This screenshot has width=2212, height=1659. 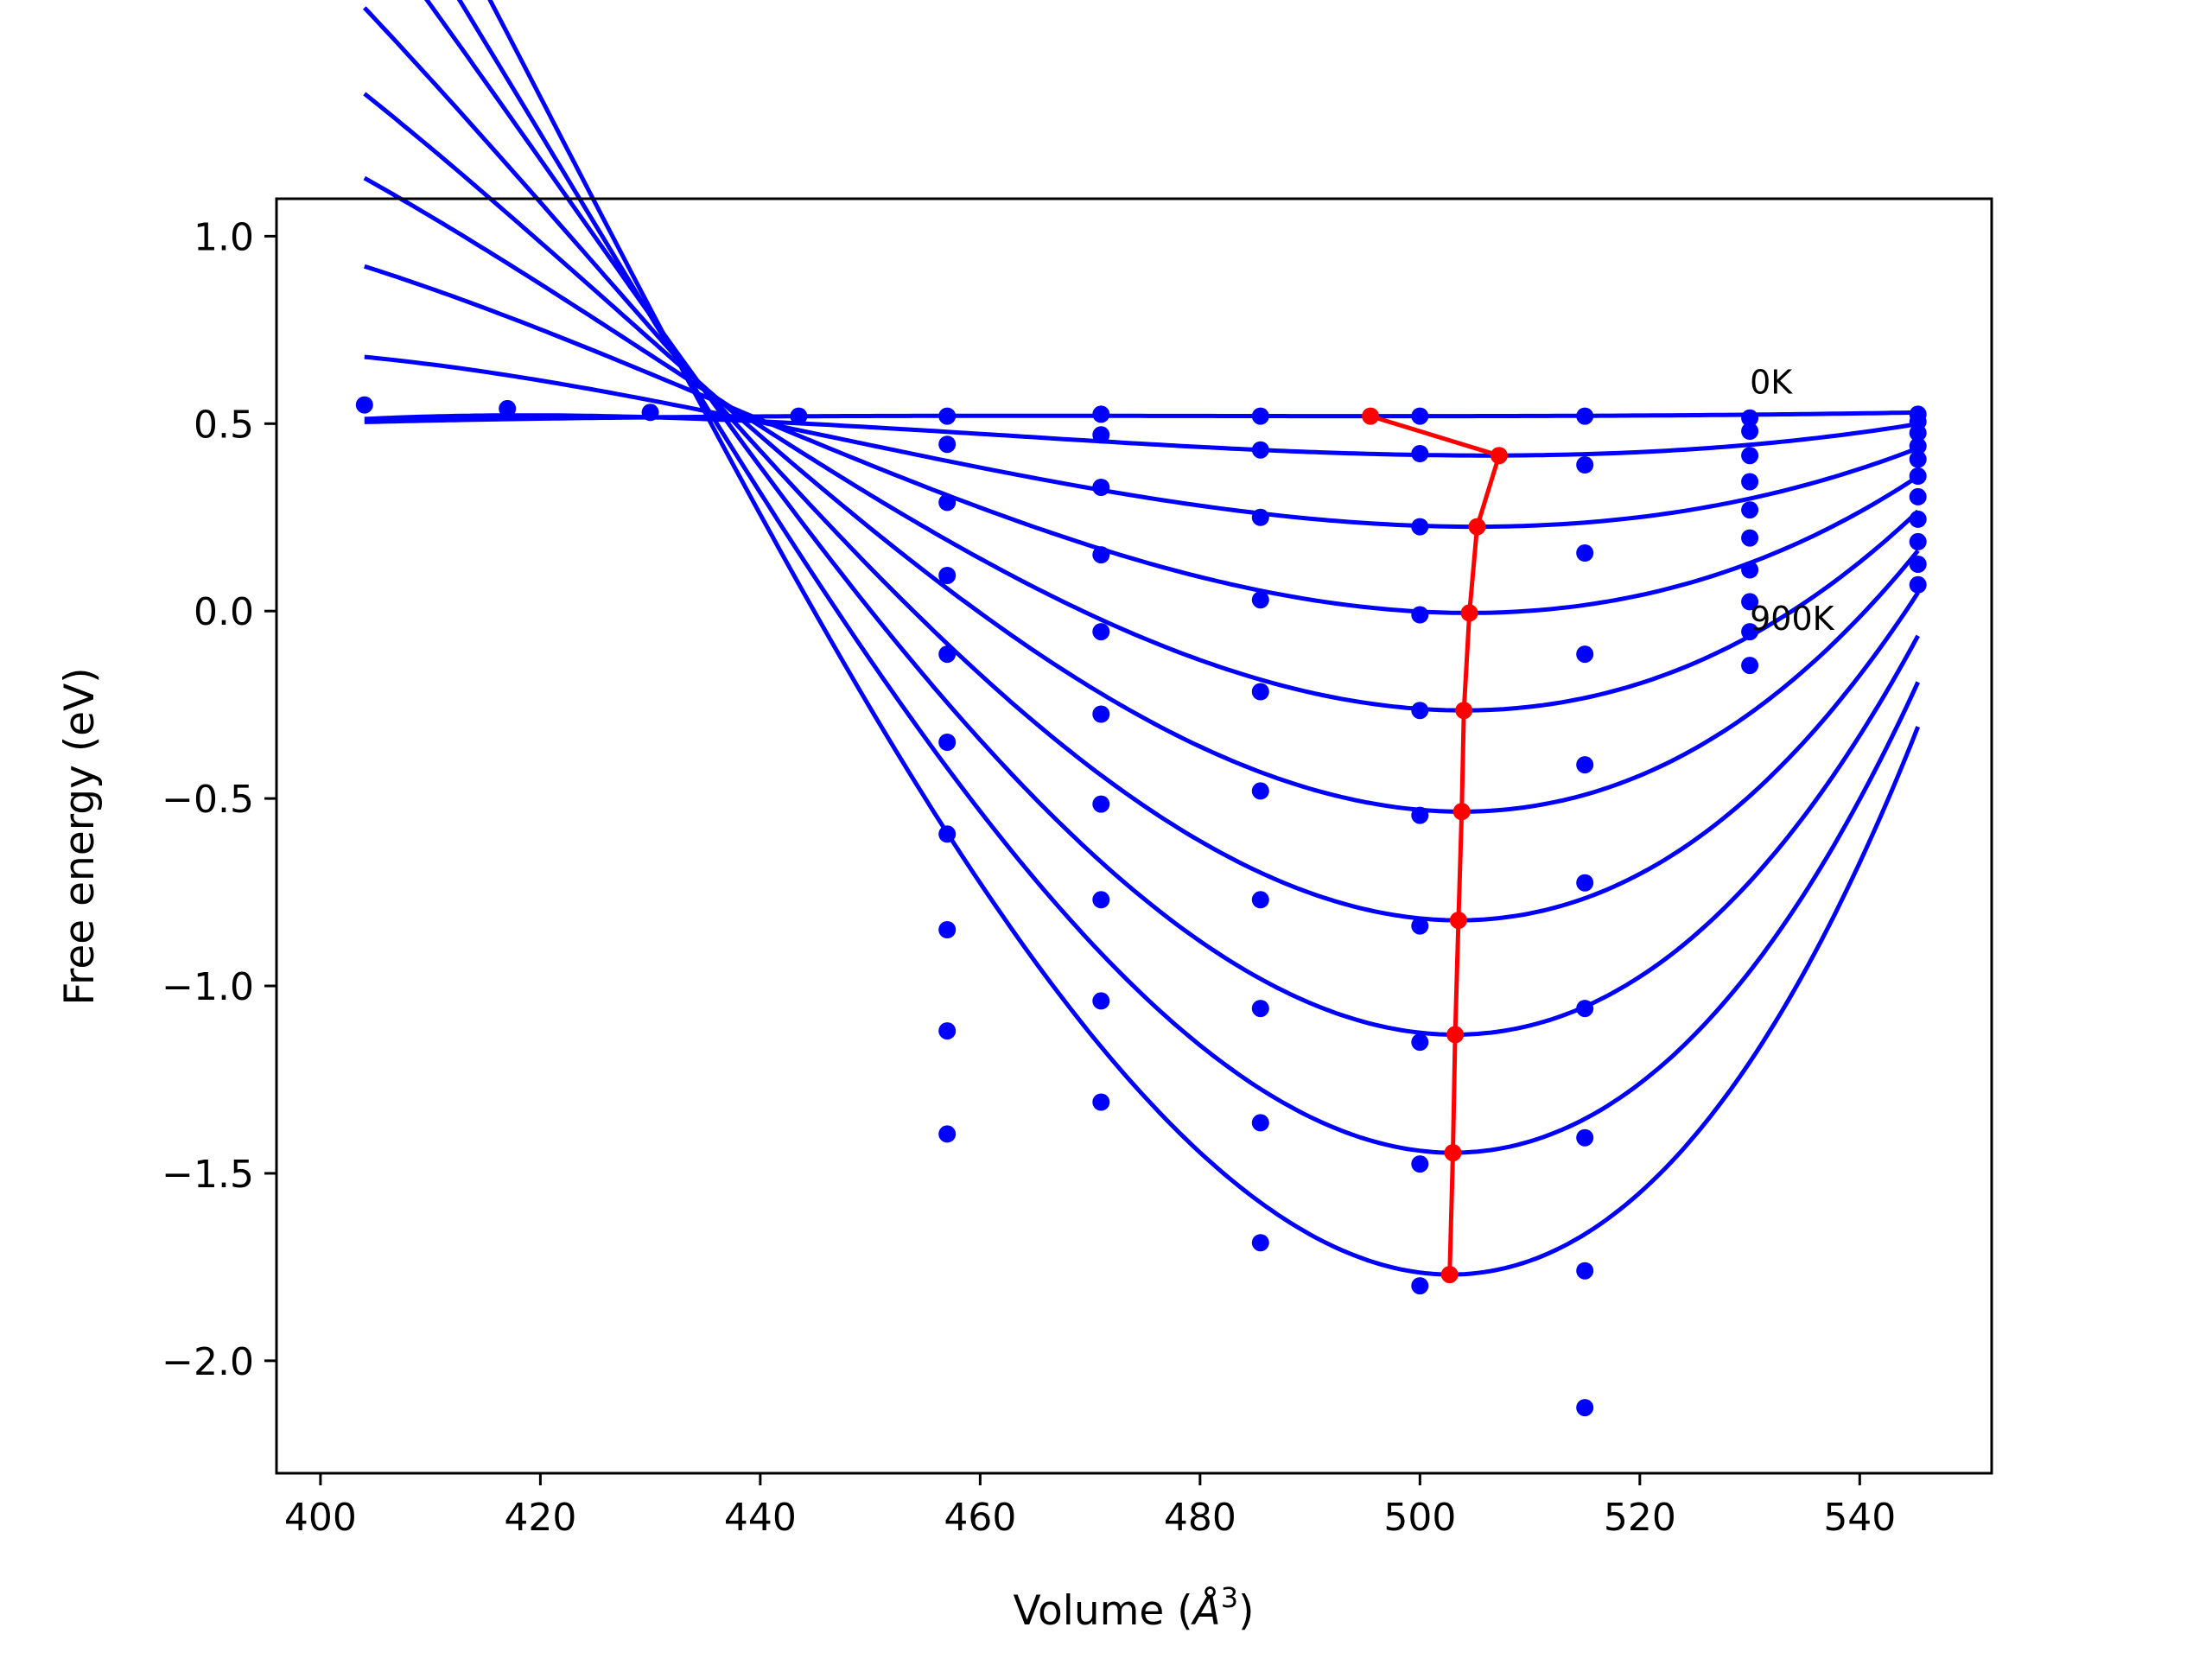 What do you see at coordinates (1103, 1611) in the screenshot?
I see `x-axis-label-base: Volume (` at bounding box center [1103, 1611].